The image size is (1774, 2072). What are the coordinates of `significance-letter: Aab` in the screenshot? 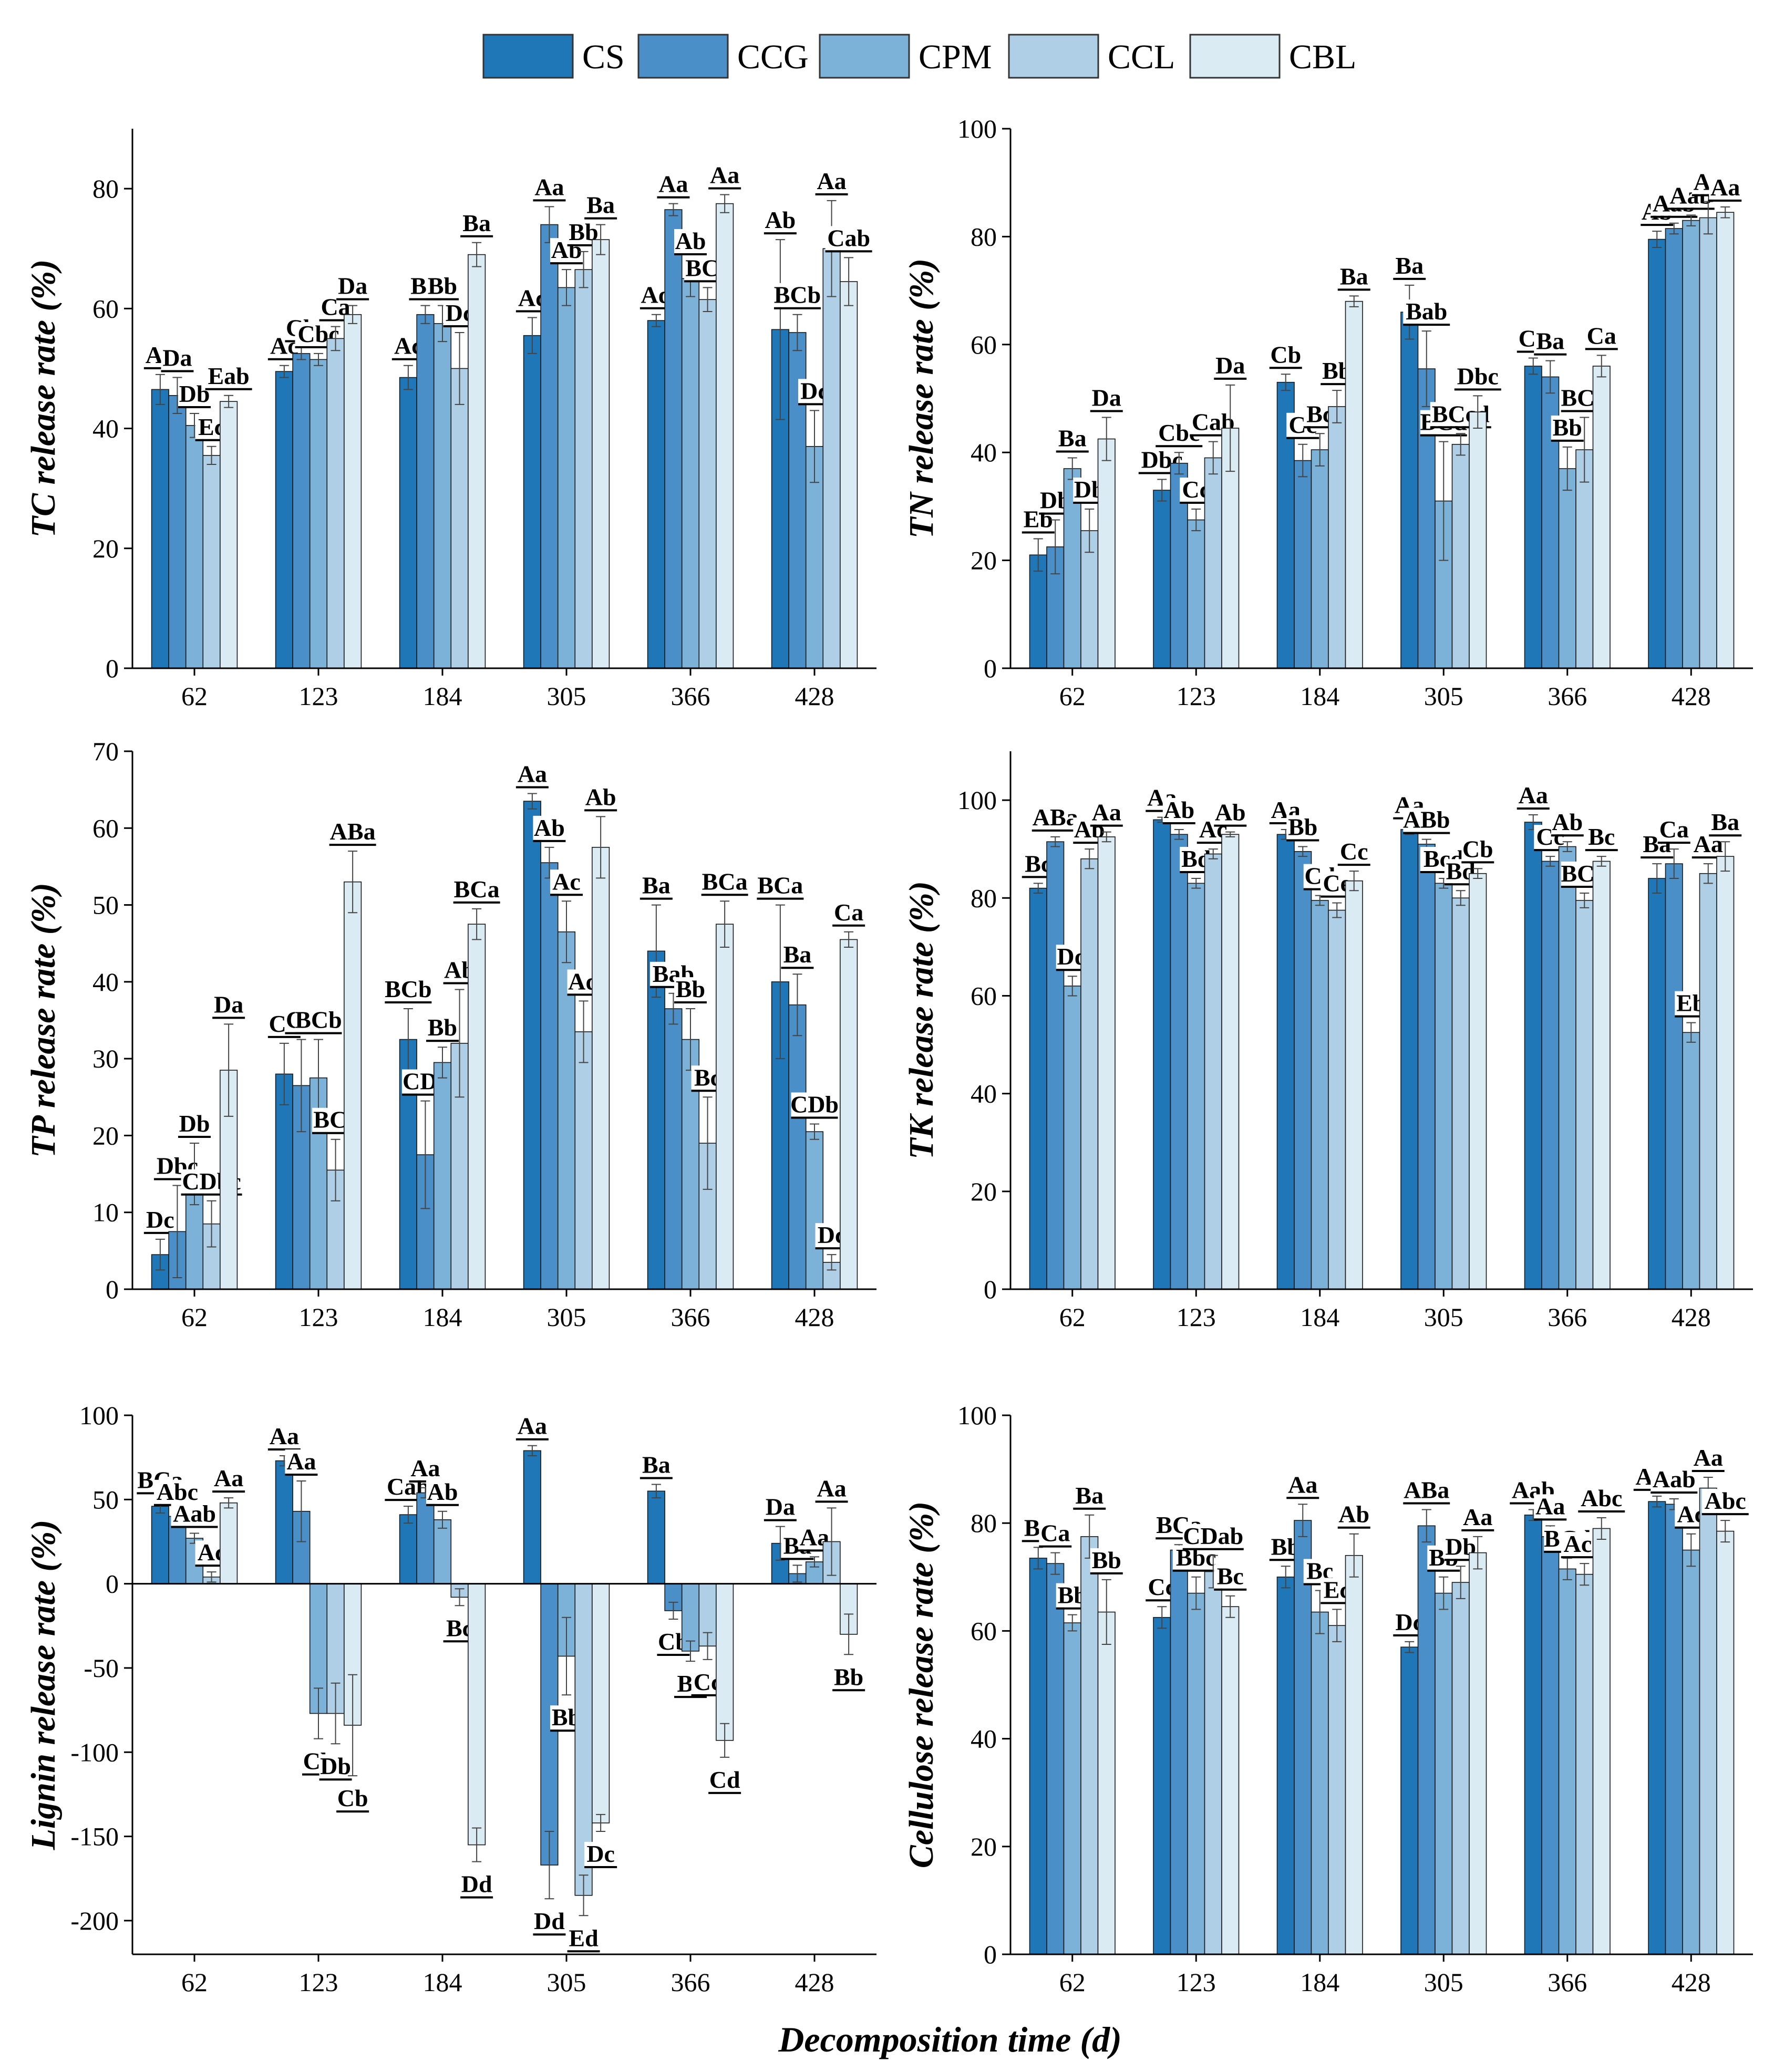 It's located at (194, 1513).